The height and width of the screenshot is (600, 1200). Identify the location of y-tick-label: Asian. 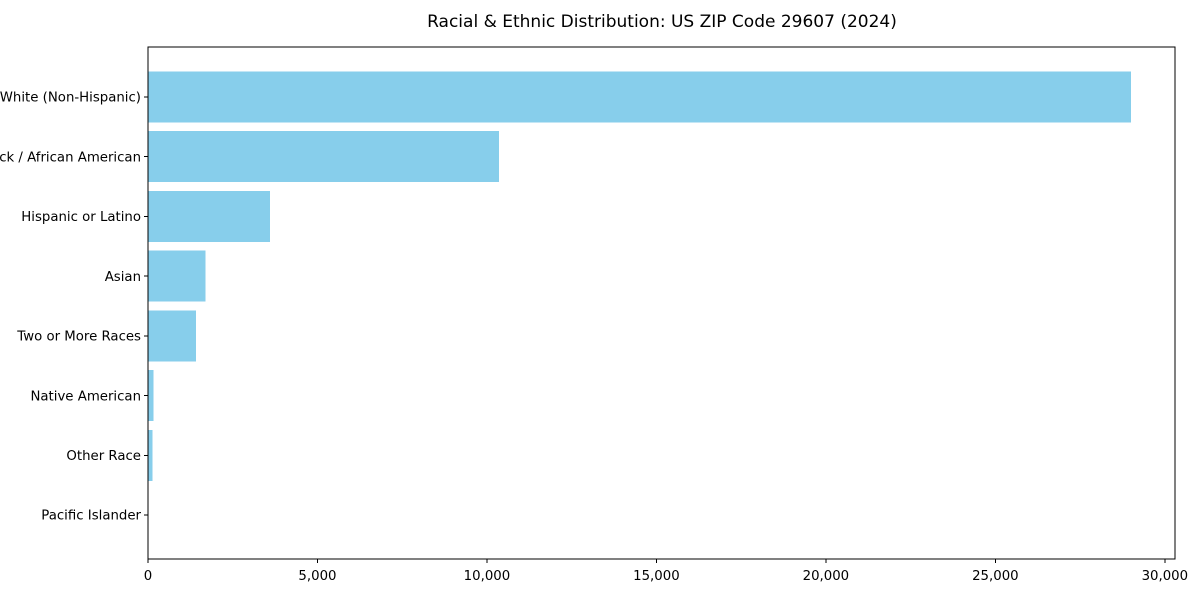
(123, 277).